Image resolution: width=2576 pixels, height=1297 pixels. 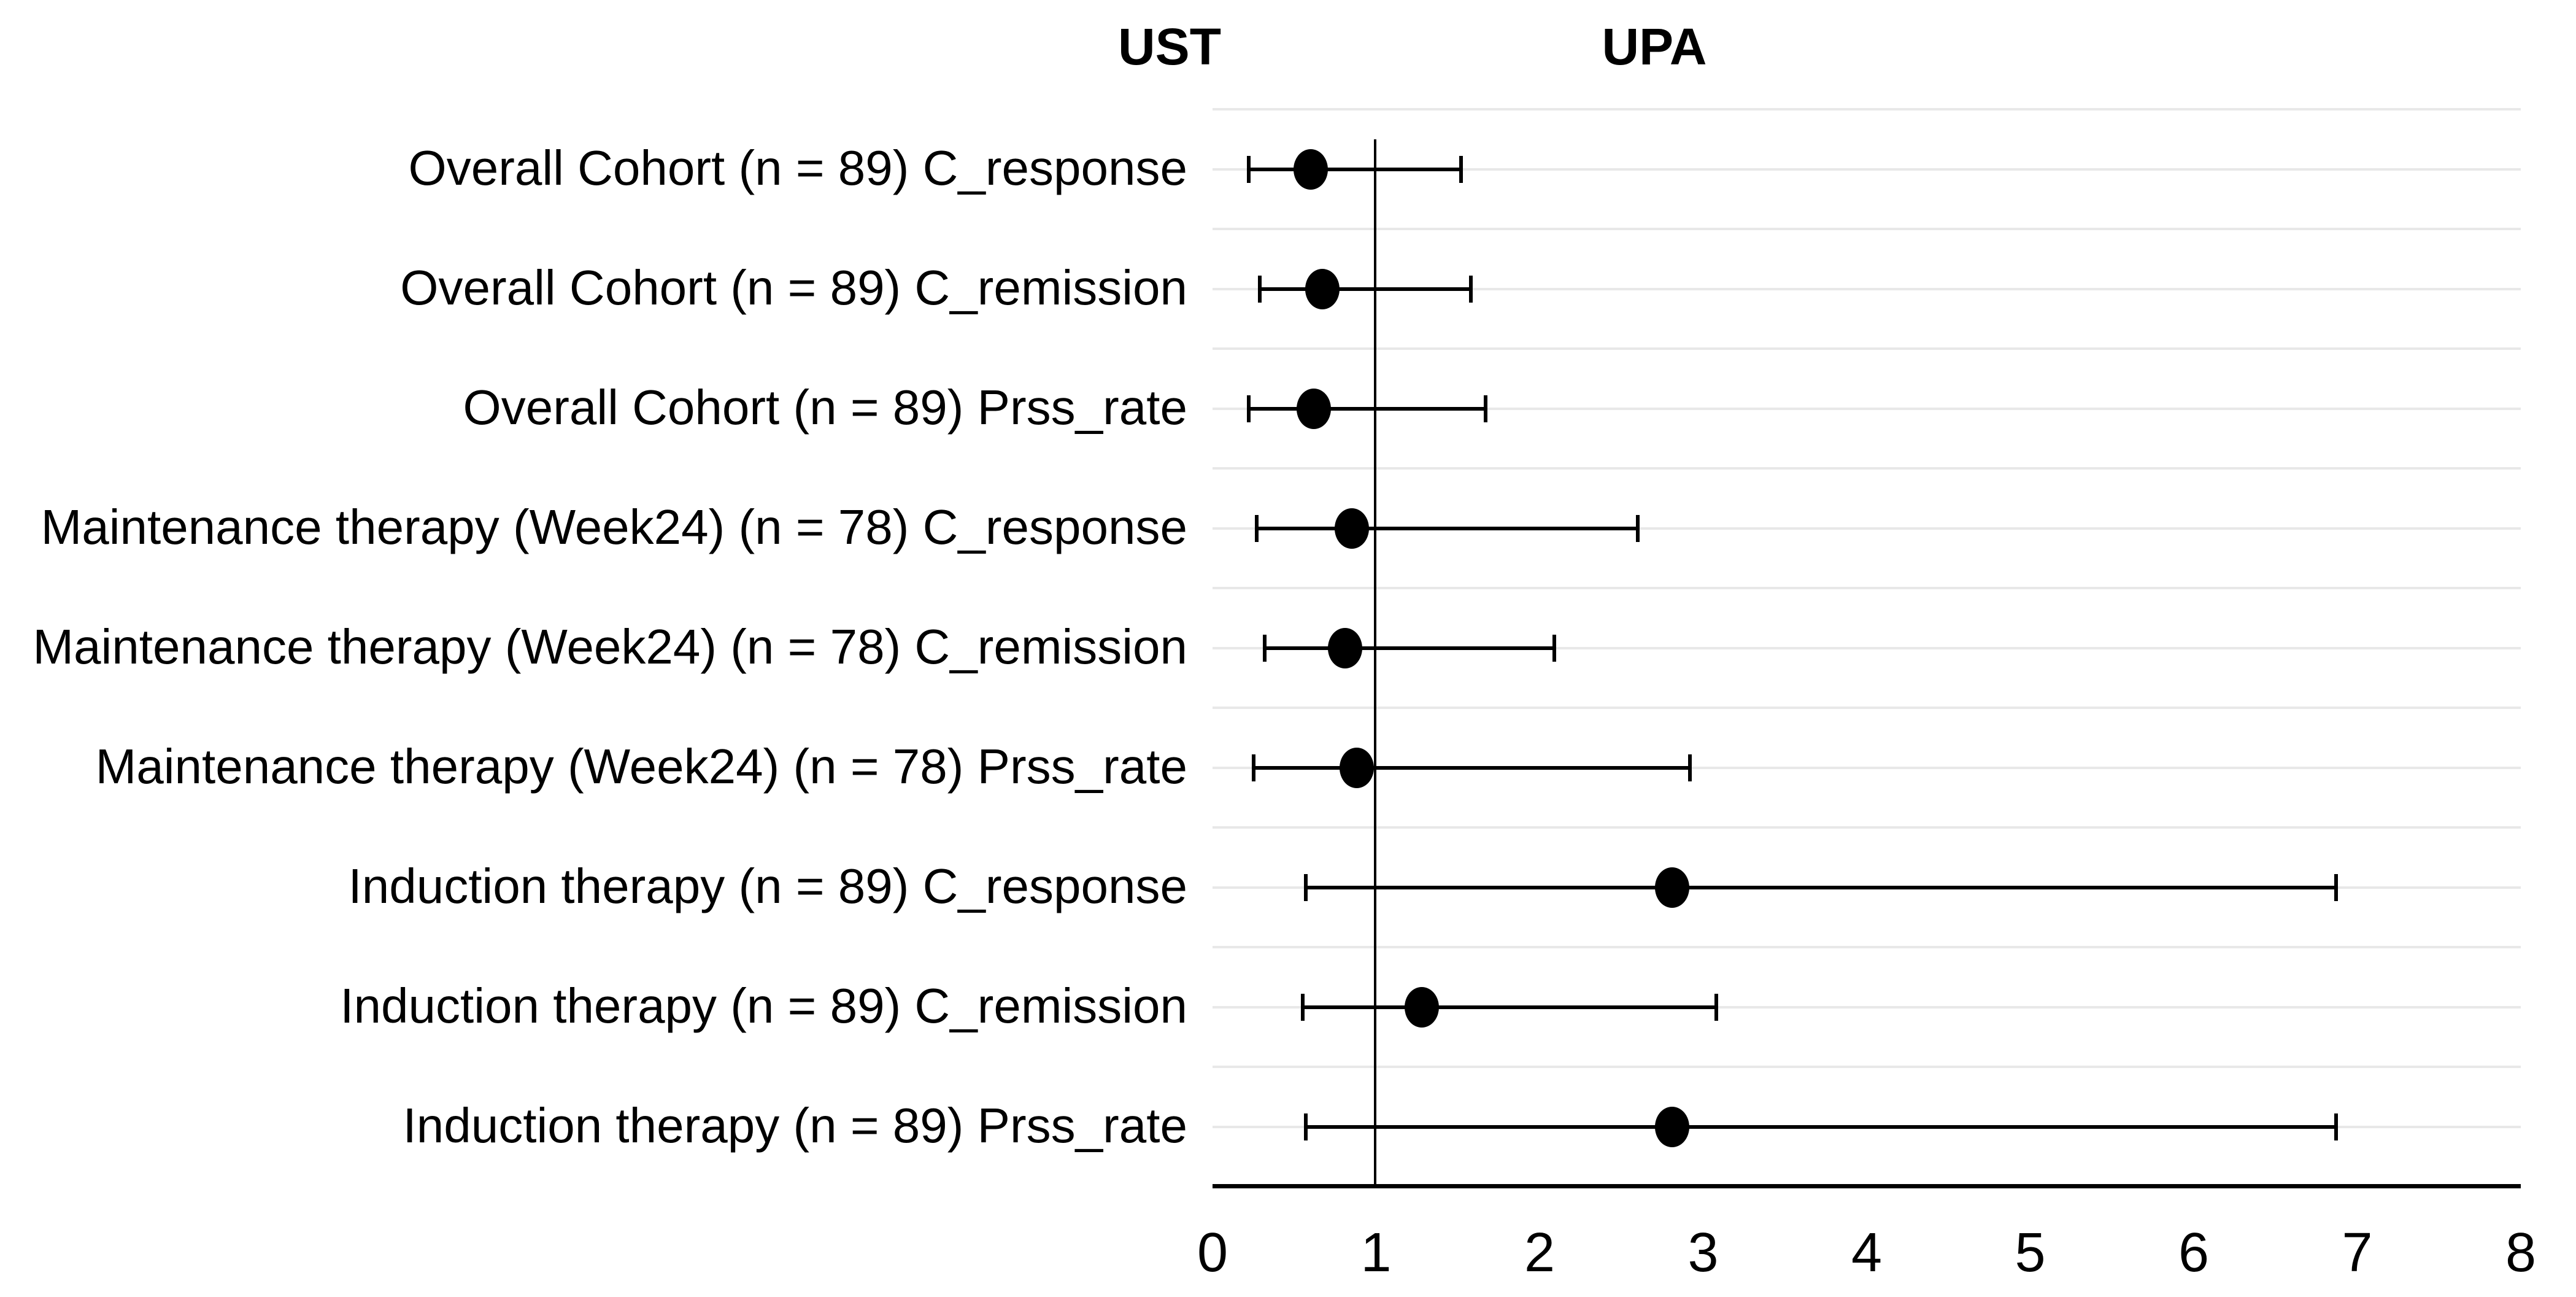 What do you see at coordinates (1169, 46) in the screenshot?
I see `group-header-ust: UST` at bounding box center [1169, 46].